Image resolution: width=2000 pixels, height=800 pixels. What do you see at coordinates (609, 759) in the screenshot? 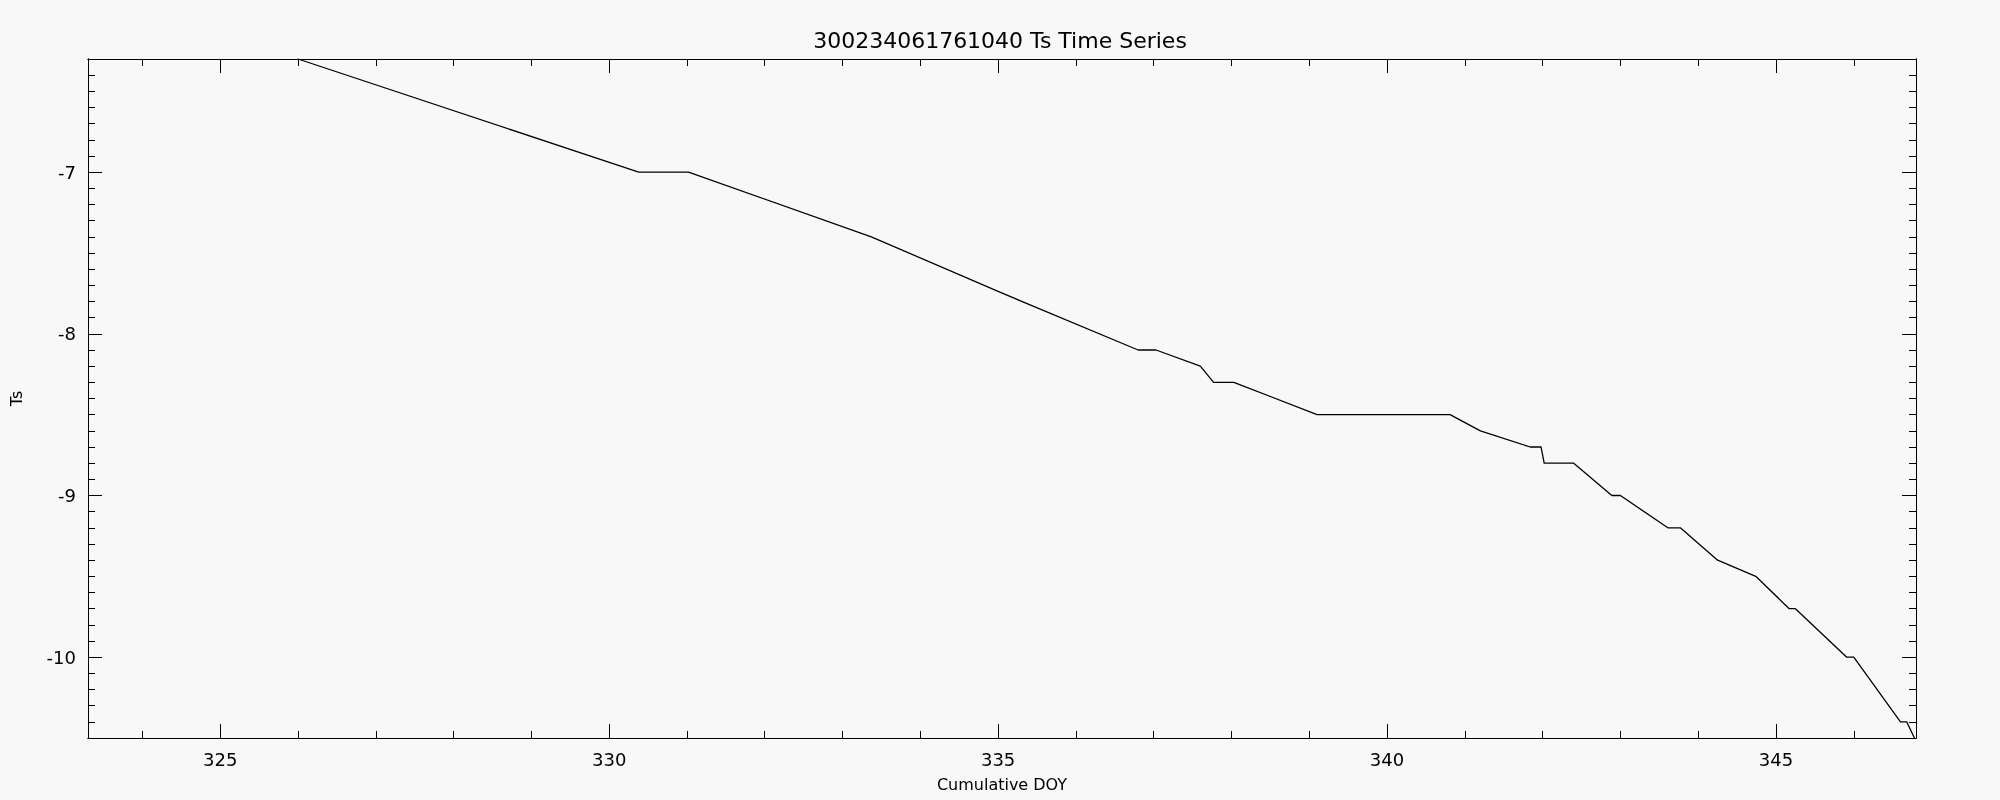
I see `x-tick-label: 330` at bounding box center [609, 759].